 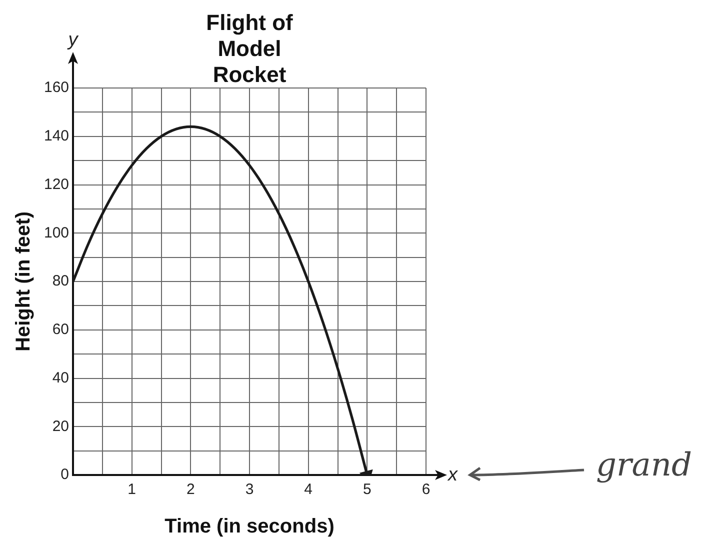 What do you see at coordinates (57, 87) in the screenshot?
I see `y-tick-label: 160` at bounding box center [57, 87].